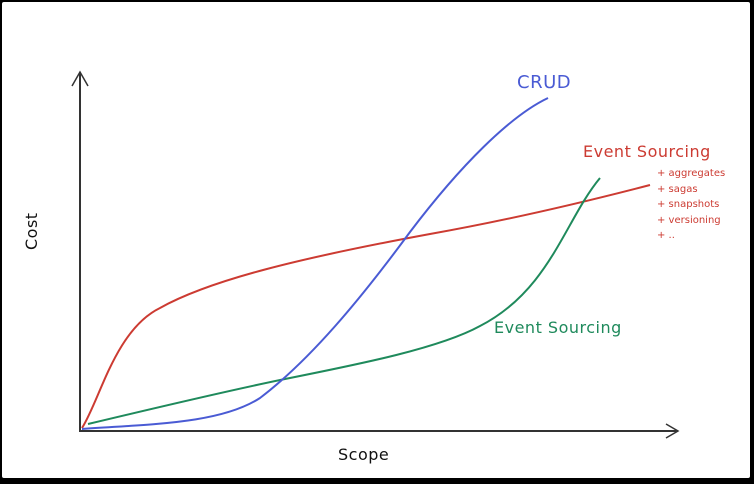  What do you see at coordinates (666, 235) in the screenshot?
I see `extras-item-more: + ..` at bounding box center [666, 235].